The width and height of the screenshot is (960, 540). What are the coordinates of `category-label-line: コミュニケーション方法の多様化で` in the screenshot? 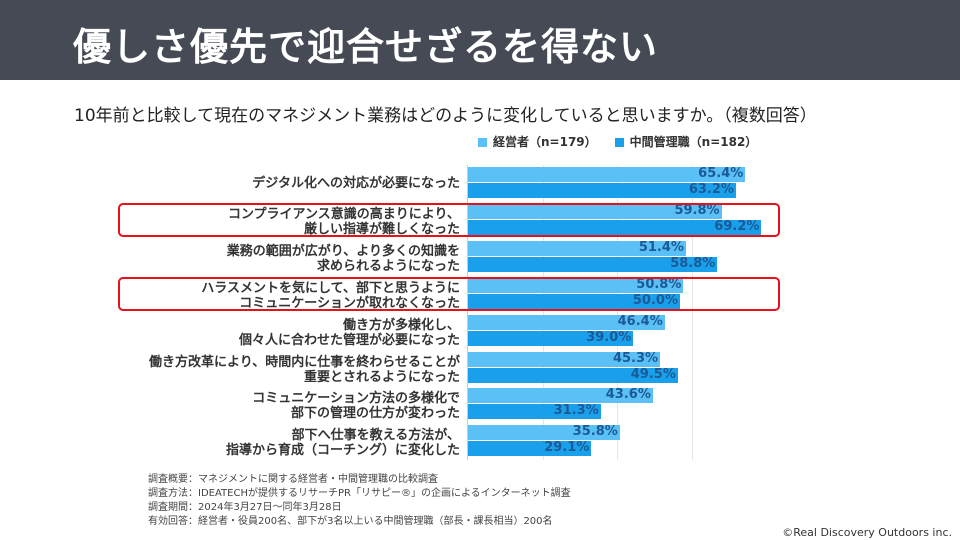 It's located at (356, 399).